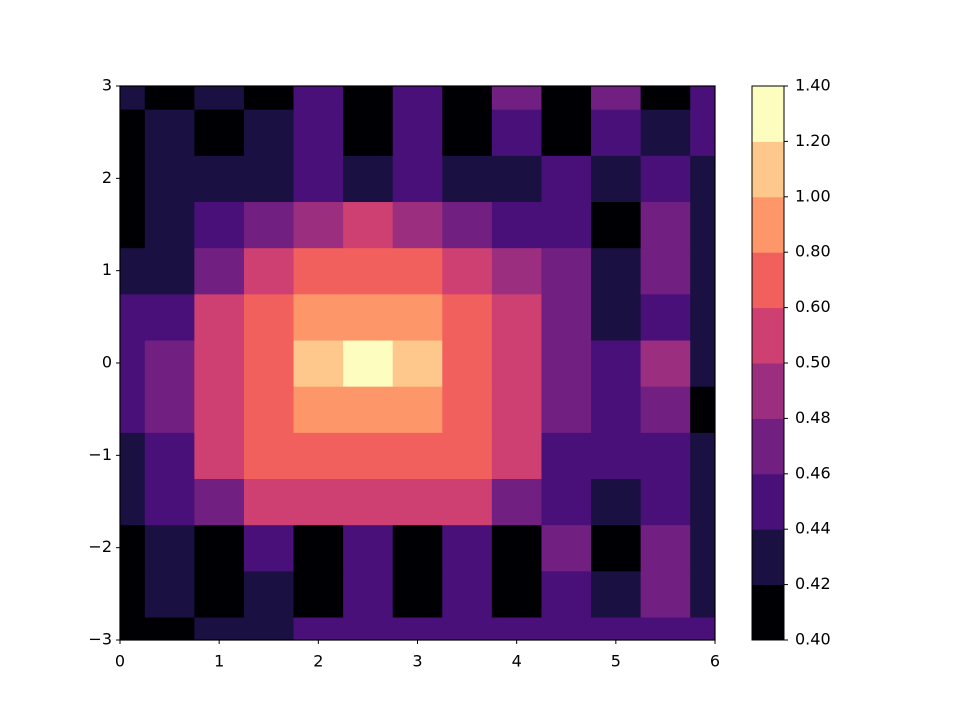  What do you see at coordinates (813, 306) in the screenshot?
I see `colorbar-tick-label: 0.60` at bounding box center [813, 306].